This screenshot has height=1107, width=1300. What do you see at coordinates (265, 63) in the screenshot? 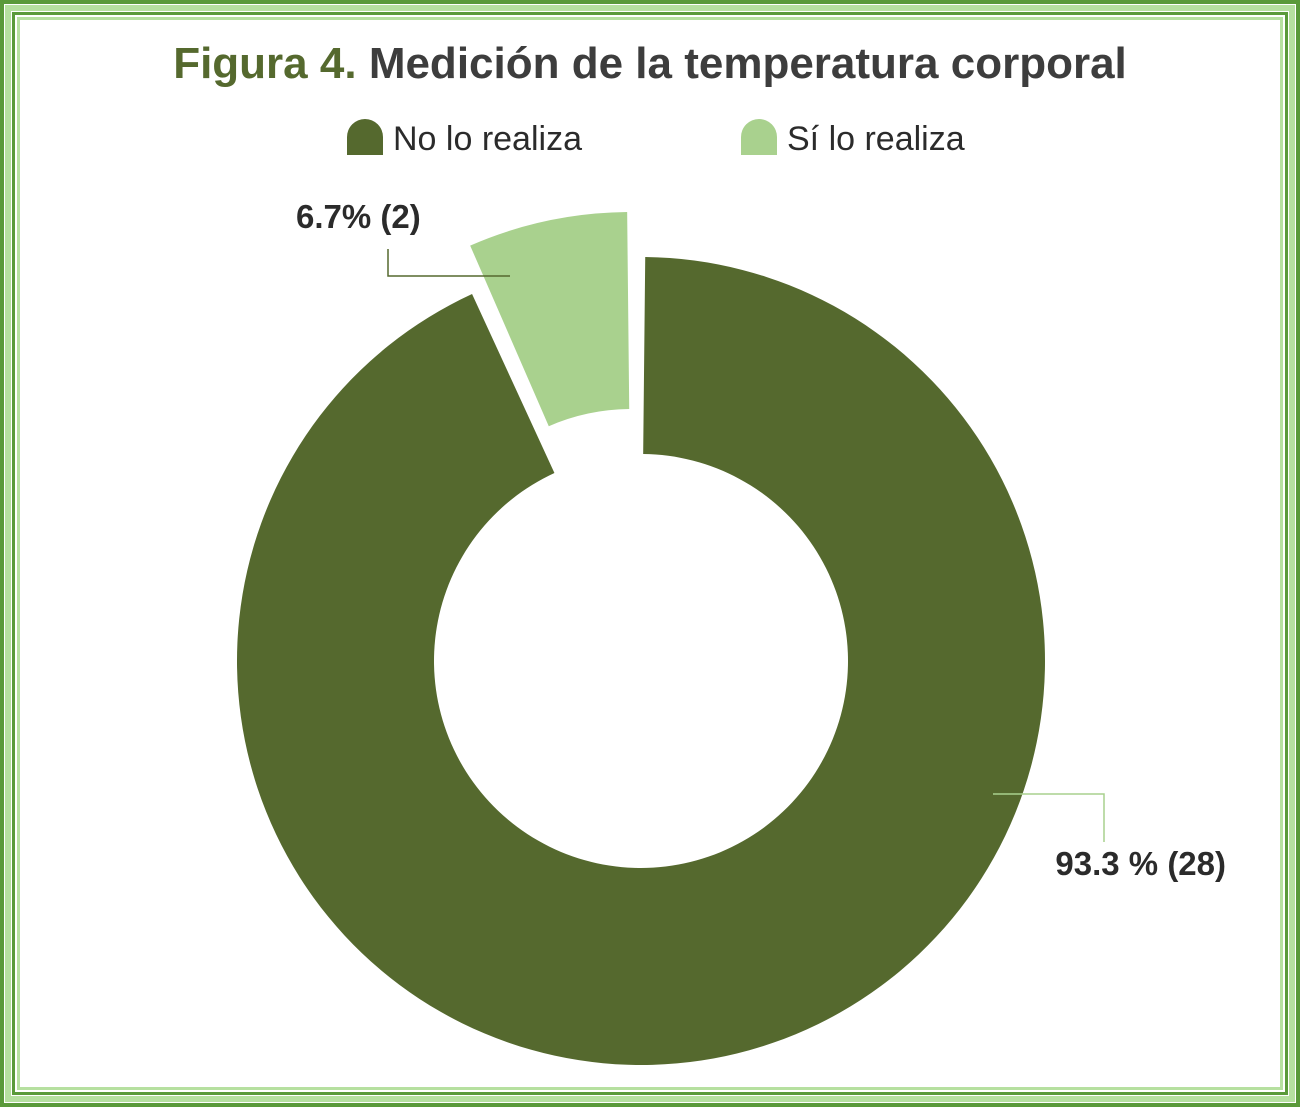
I see `figure-number: Figura 4.` at bounding box center [265, 63].